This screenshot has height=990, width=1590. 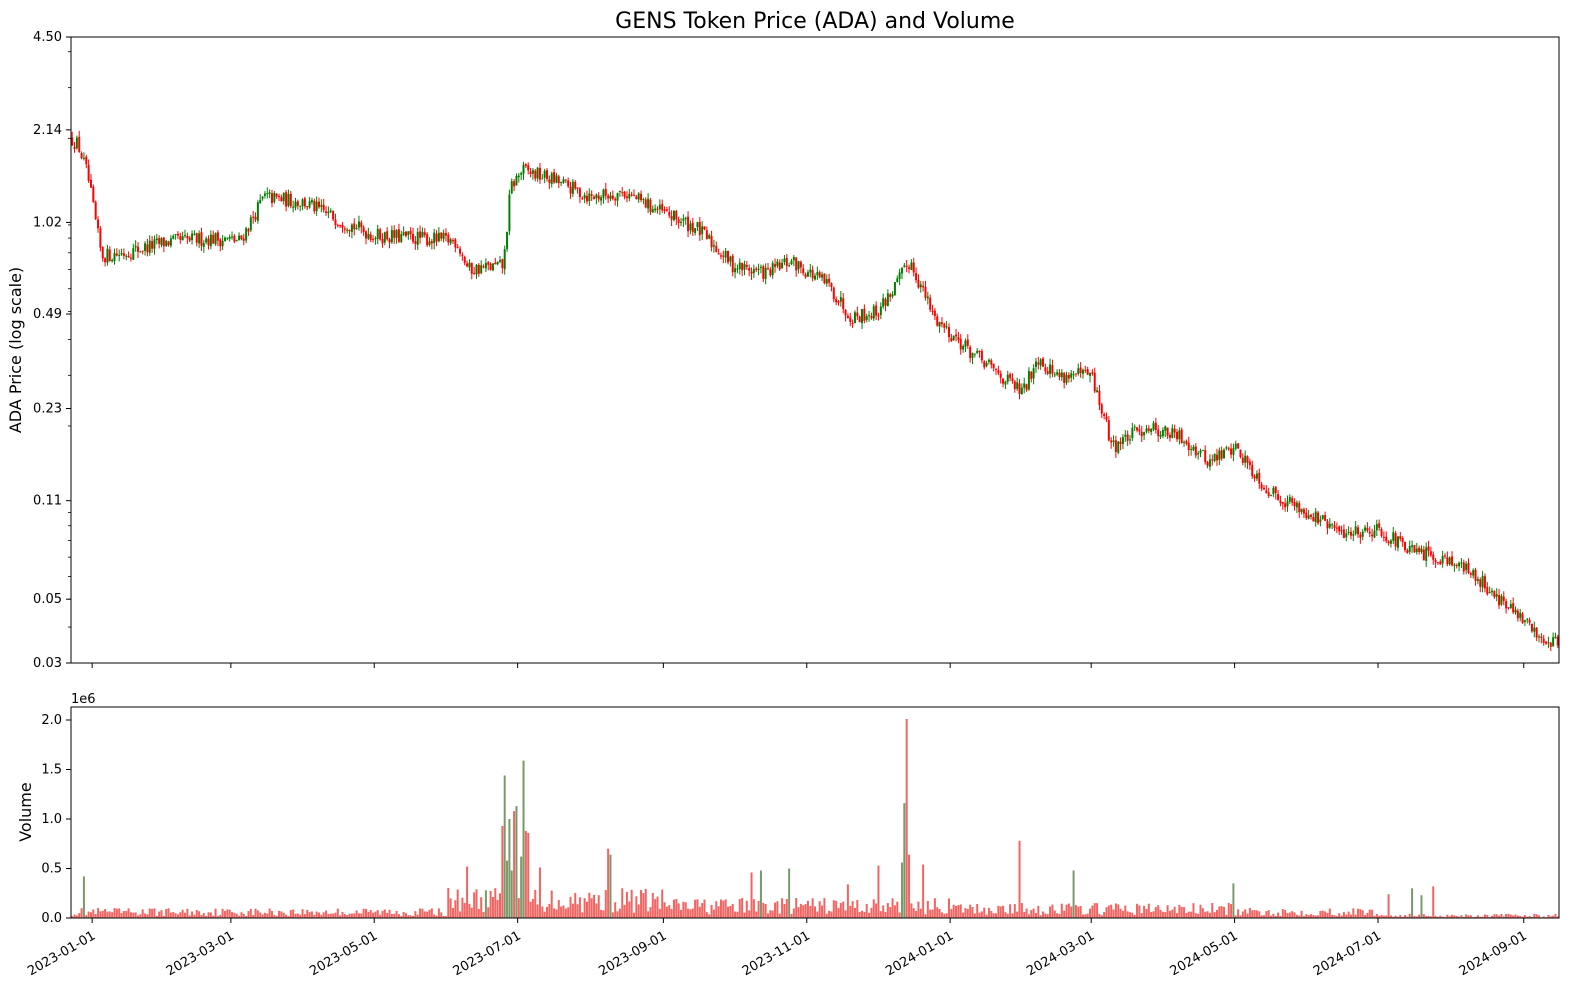 What do you see at coordinates (47, 663) in the screenshot?
I see `price-y-tick-label: 0.03` at bounding box center [47, 663].